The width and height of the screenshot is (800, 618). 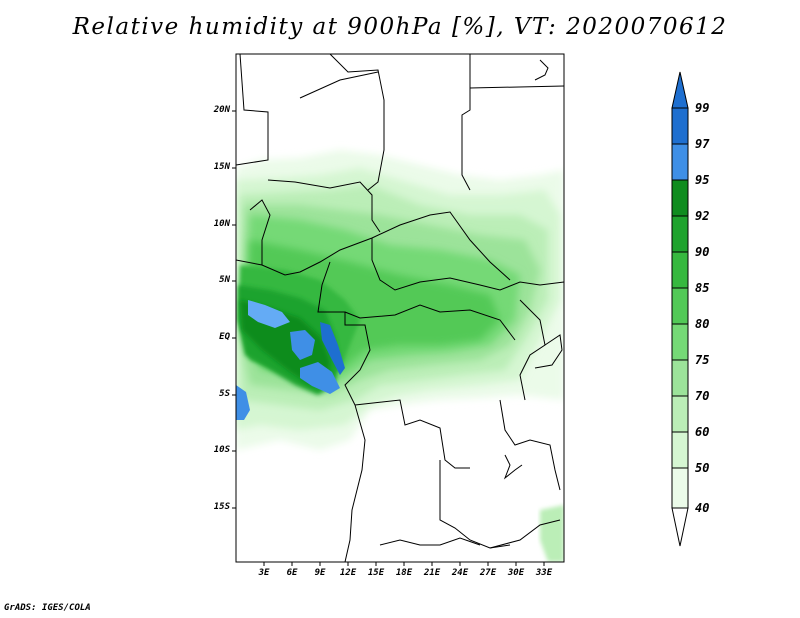 What do you see at coordinates (702, 144) in the screenshot?
I see `colorbar-label: 97` at bounding box center [702, 144].